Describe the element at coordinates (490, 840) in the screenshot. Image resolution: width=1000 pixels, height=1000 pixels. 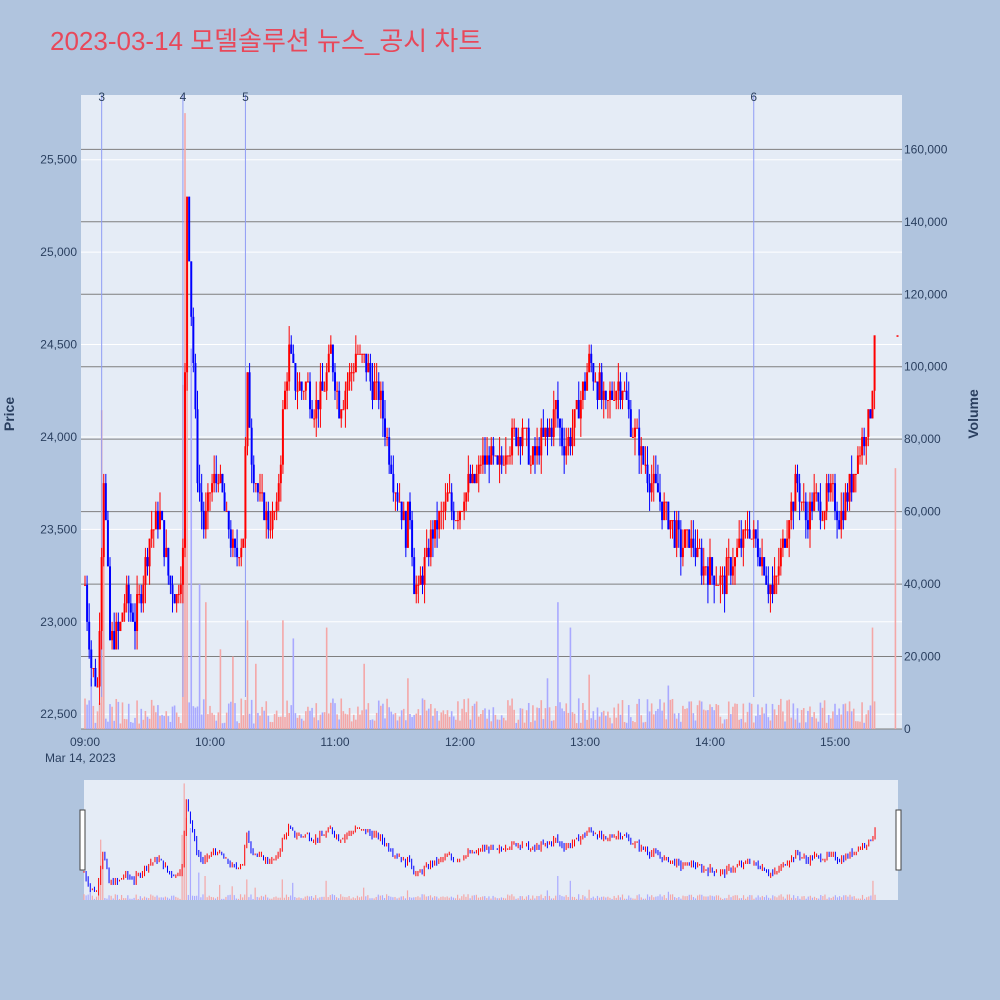
I see `range-slider` at that location.